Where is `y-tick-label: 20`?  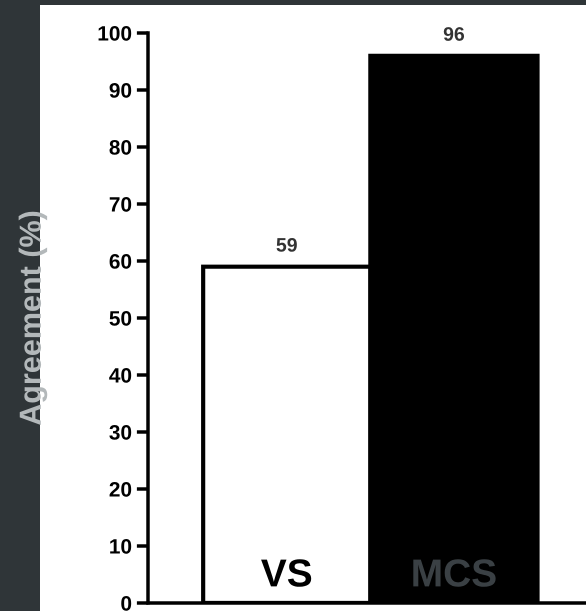 y-tick-label: 20 is located at coordinates (121, 489).